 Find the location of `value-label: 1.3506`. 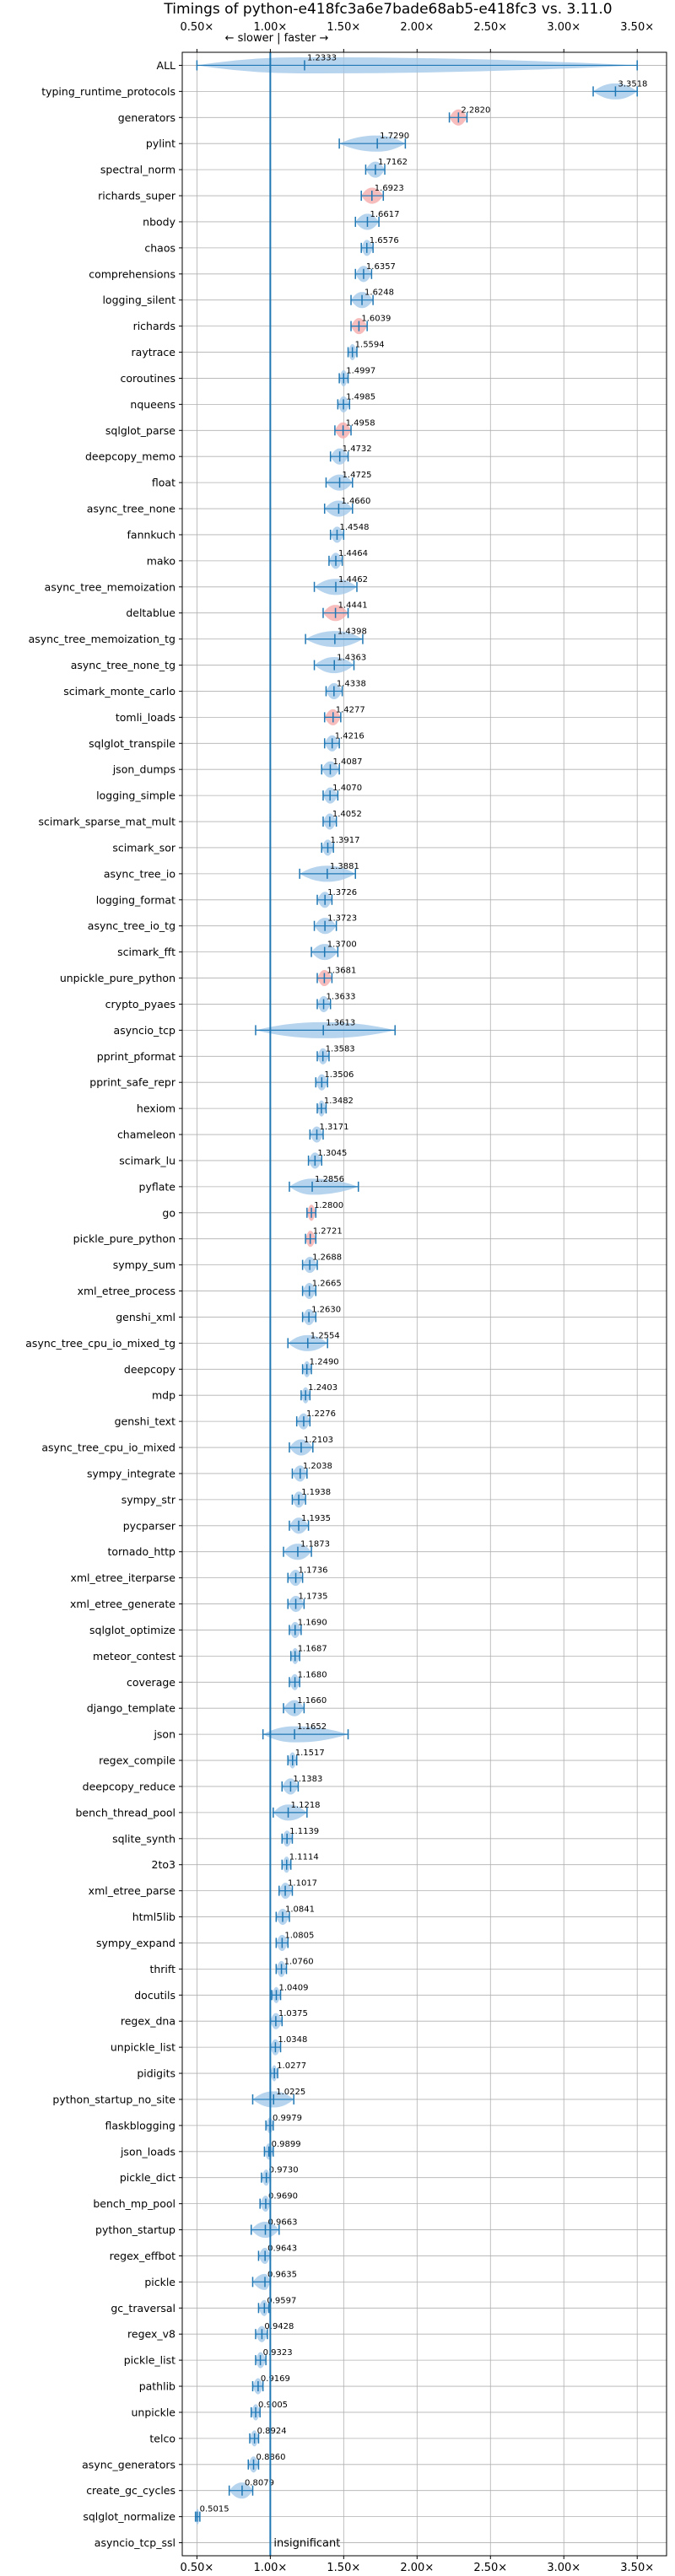

value-label: 1.3506 is located at coordinates (339, 1075).